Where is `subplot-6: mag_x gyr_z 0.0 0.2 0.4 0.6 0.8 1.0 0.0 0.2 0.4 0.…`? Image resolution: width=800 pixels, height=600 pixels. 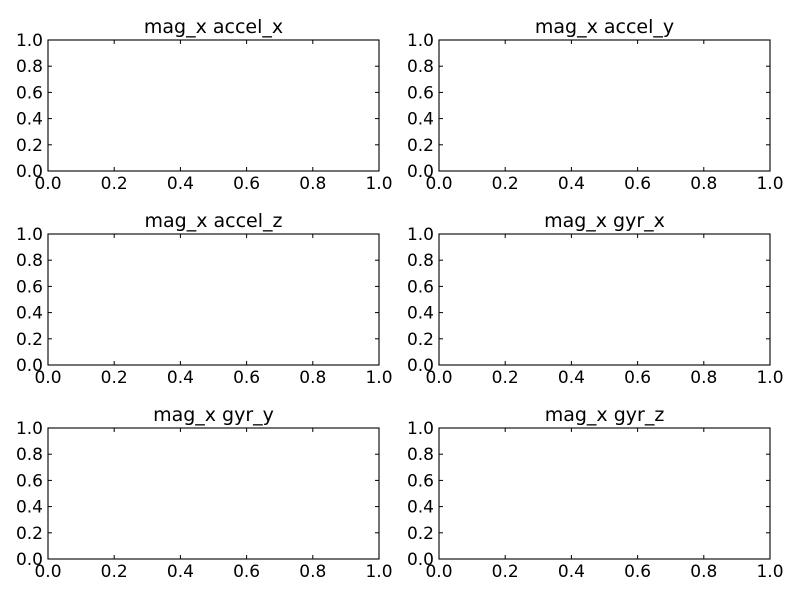
subplot-6: mag_x gyr_z 0.0 0.2 0.4 0.6 0.8 1.0 0.0 0.2 0.4 0.… is located at coordinates (595, 493).